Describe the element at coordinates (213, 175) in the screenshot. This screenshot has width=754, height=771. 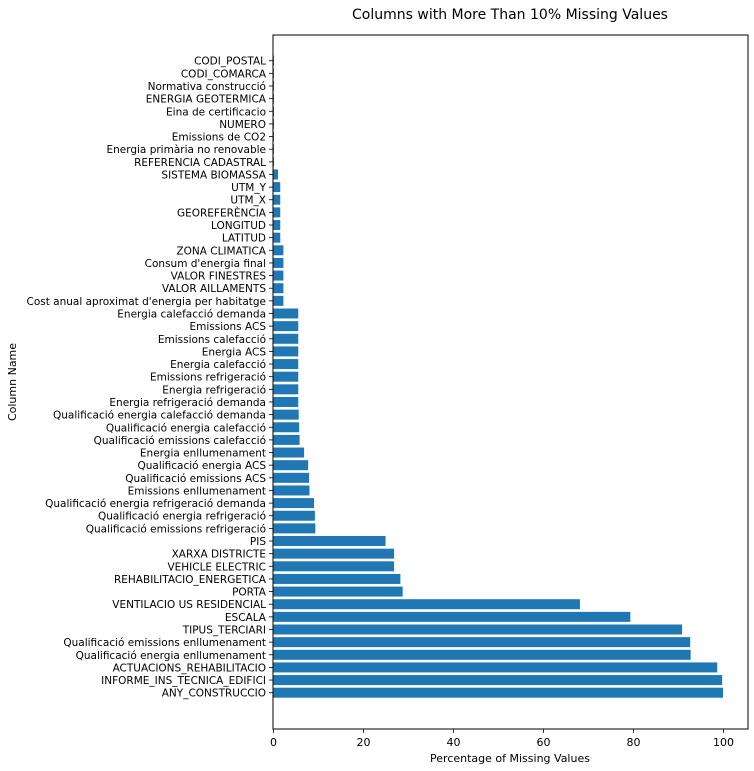
I see `y-tick-label: SISTEMA BIOMASSA` at that location.